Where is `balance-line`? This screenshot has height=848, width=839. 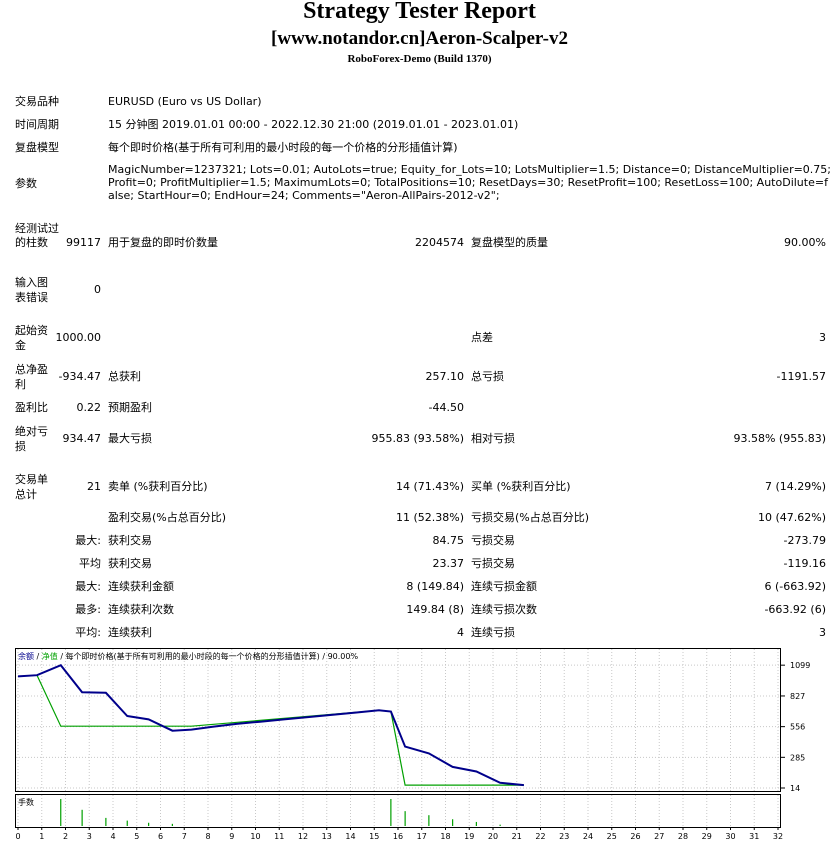
balance-line is located at coordinates (270, 725).